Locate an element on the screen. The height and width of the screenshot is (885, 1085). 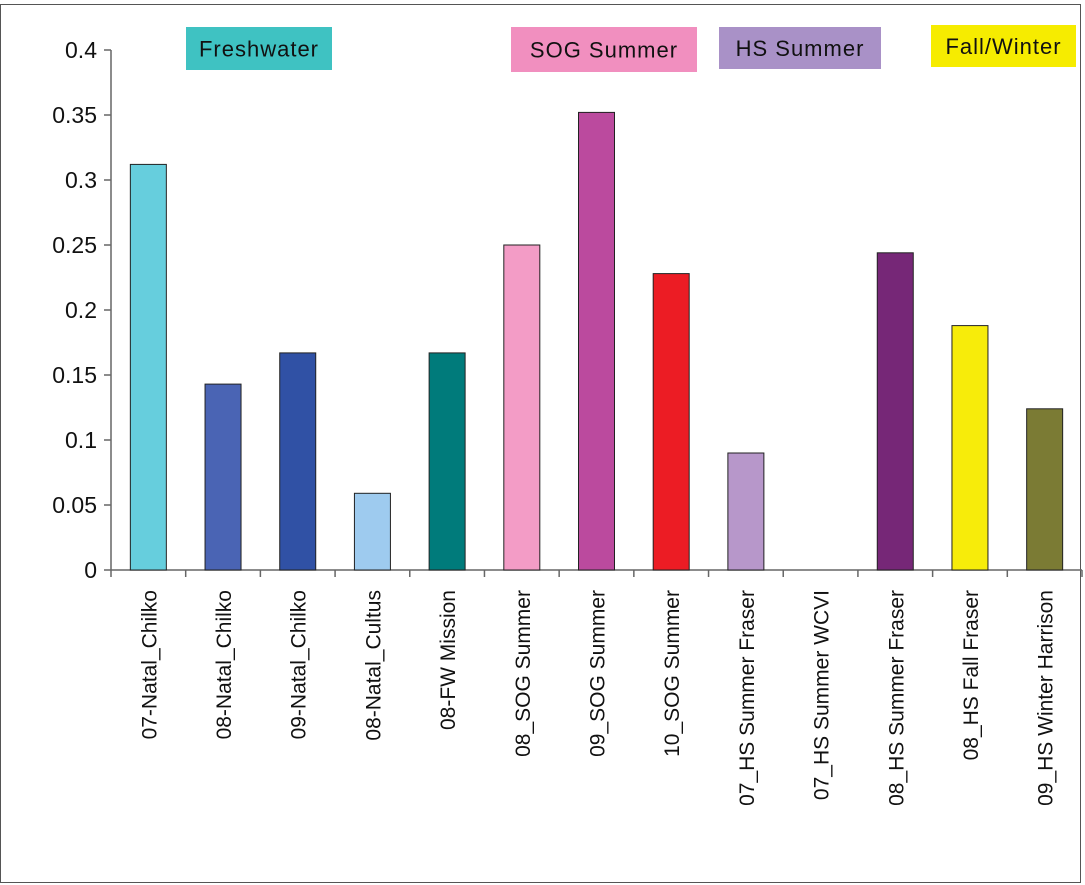
group-label-text: HS Summer is located at coordinates (800, 48).